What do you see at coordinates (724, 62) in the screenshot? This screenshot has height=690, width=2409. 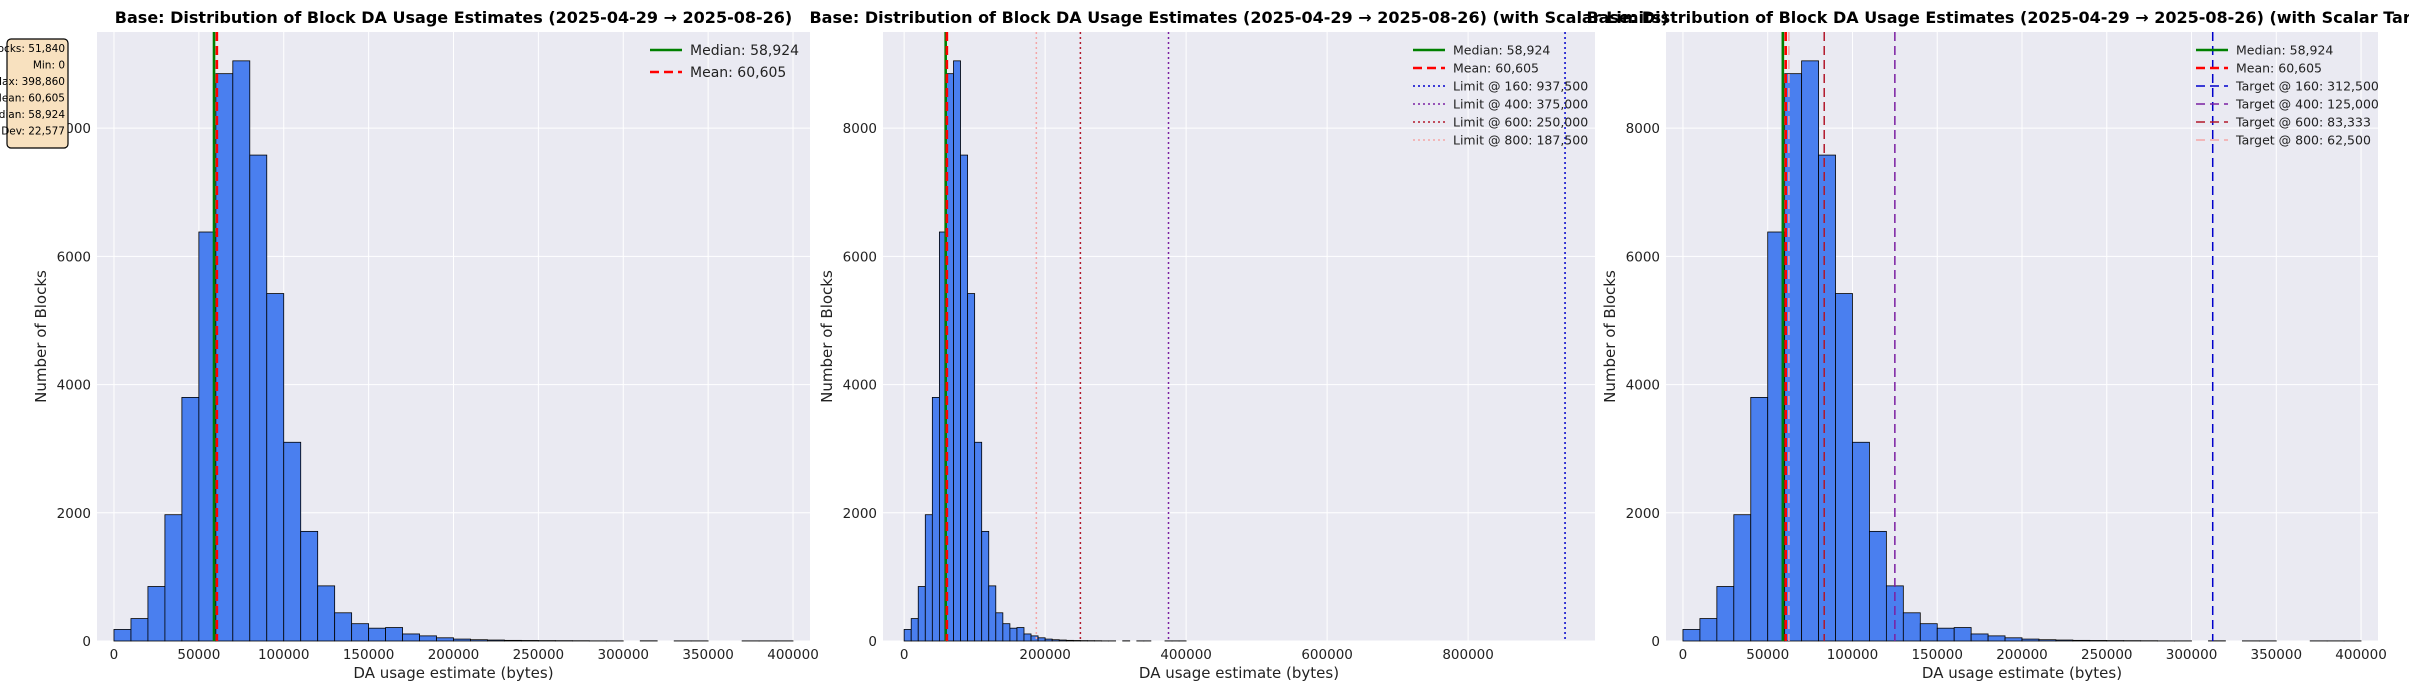 I see `legend: Median: 58,924 Mean: 60,605` at bounding box center [724, 62].